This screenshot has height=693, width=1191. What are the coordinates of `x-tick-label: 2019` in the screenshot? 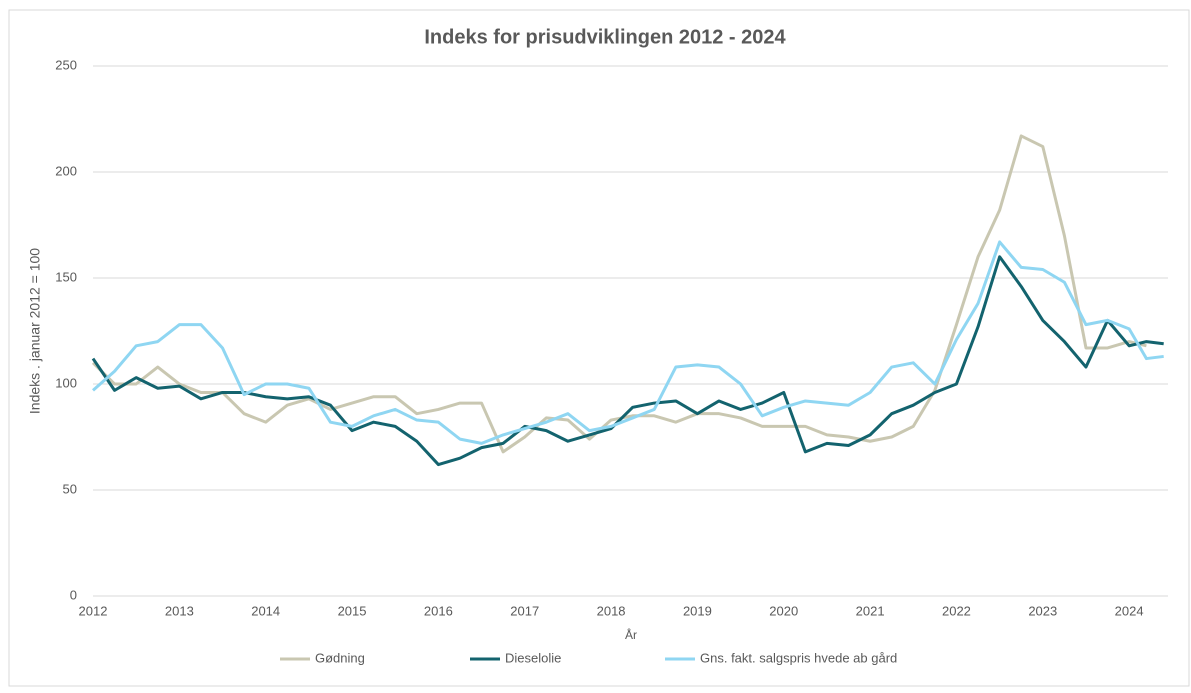 It's located at (697, 610).